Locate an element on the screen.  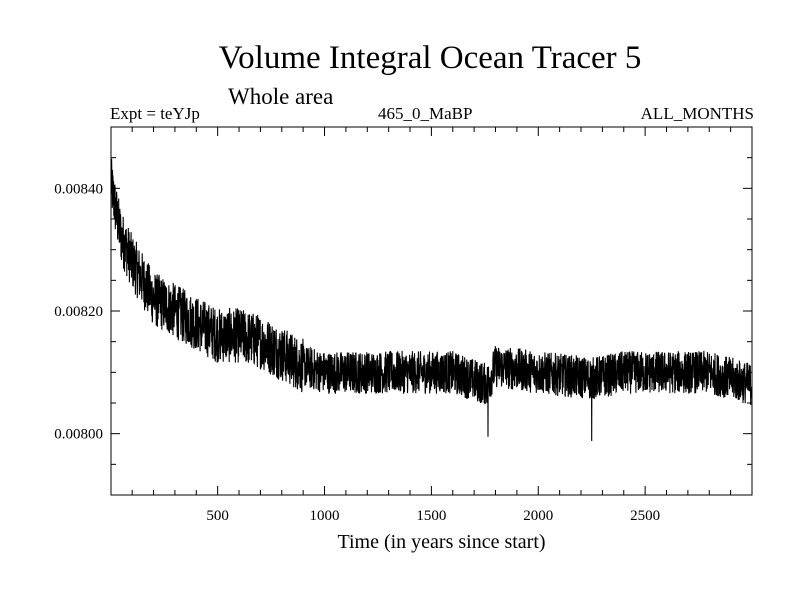
y-tick-label: 0.00800 is located at coordinates (78, 435).